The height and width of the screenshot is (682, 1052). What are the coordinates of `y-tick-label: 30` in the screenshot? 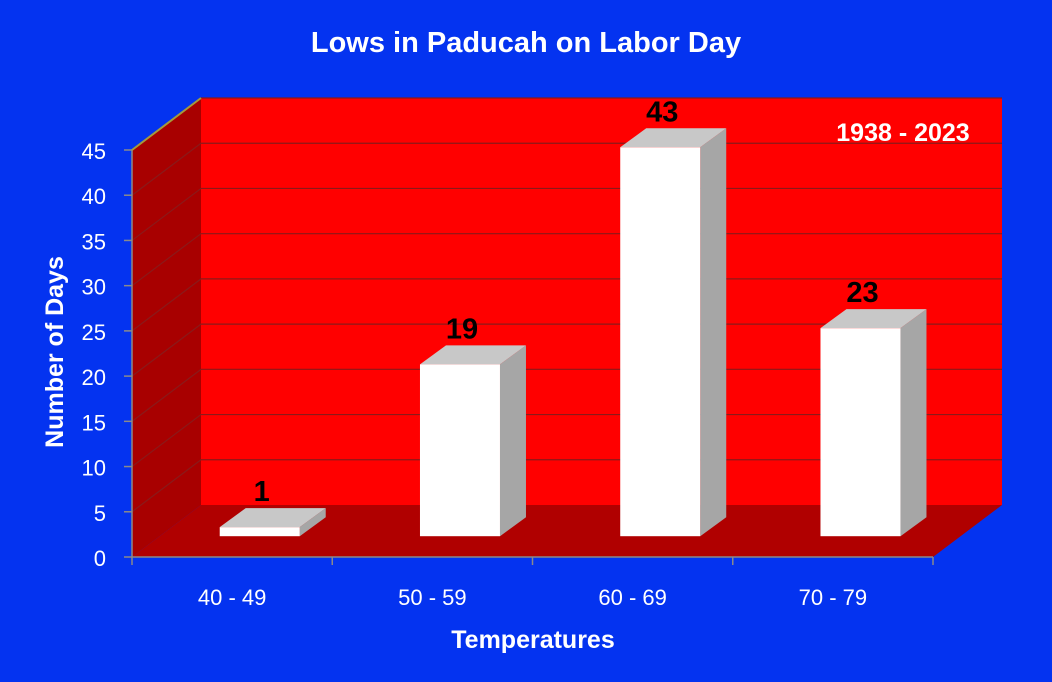 It's located at (94, 287).